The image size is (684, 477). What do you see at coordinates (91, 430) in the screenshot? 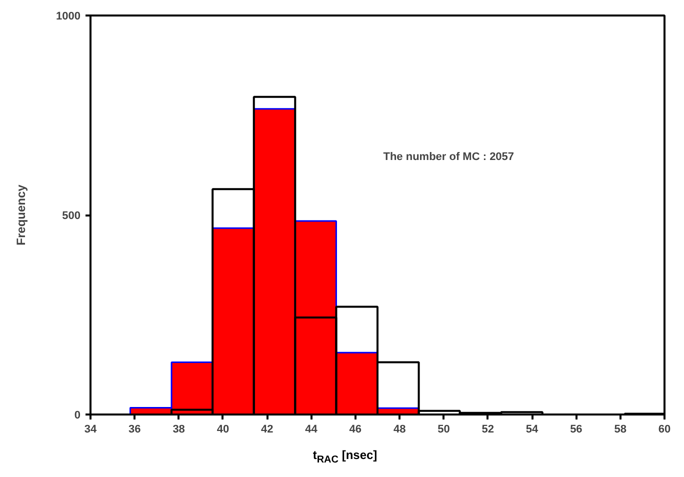
I see `x-tick-label: 34` at bounding box center [91, 430].